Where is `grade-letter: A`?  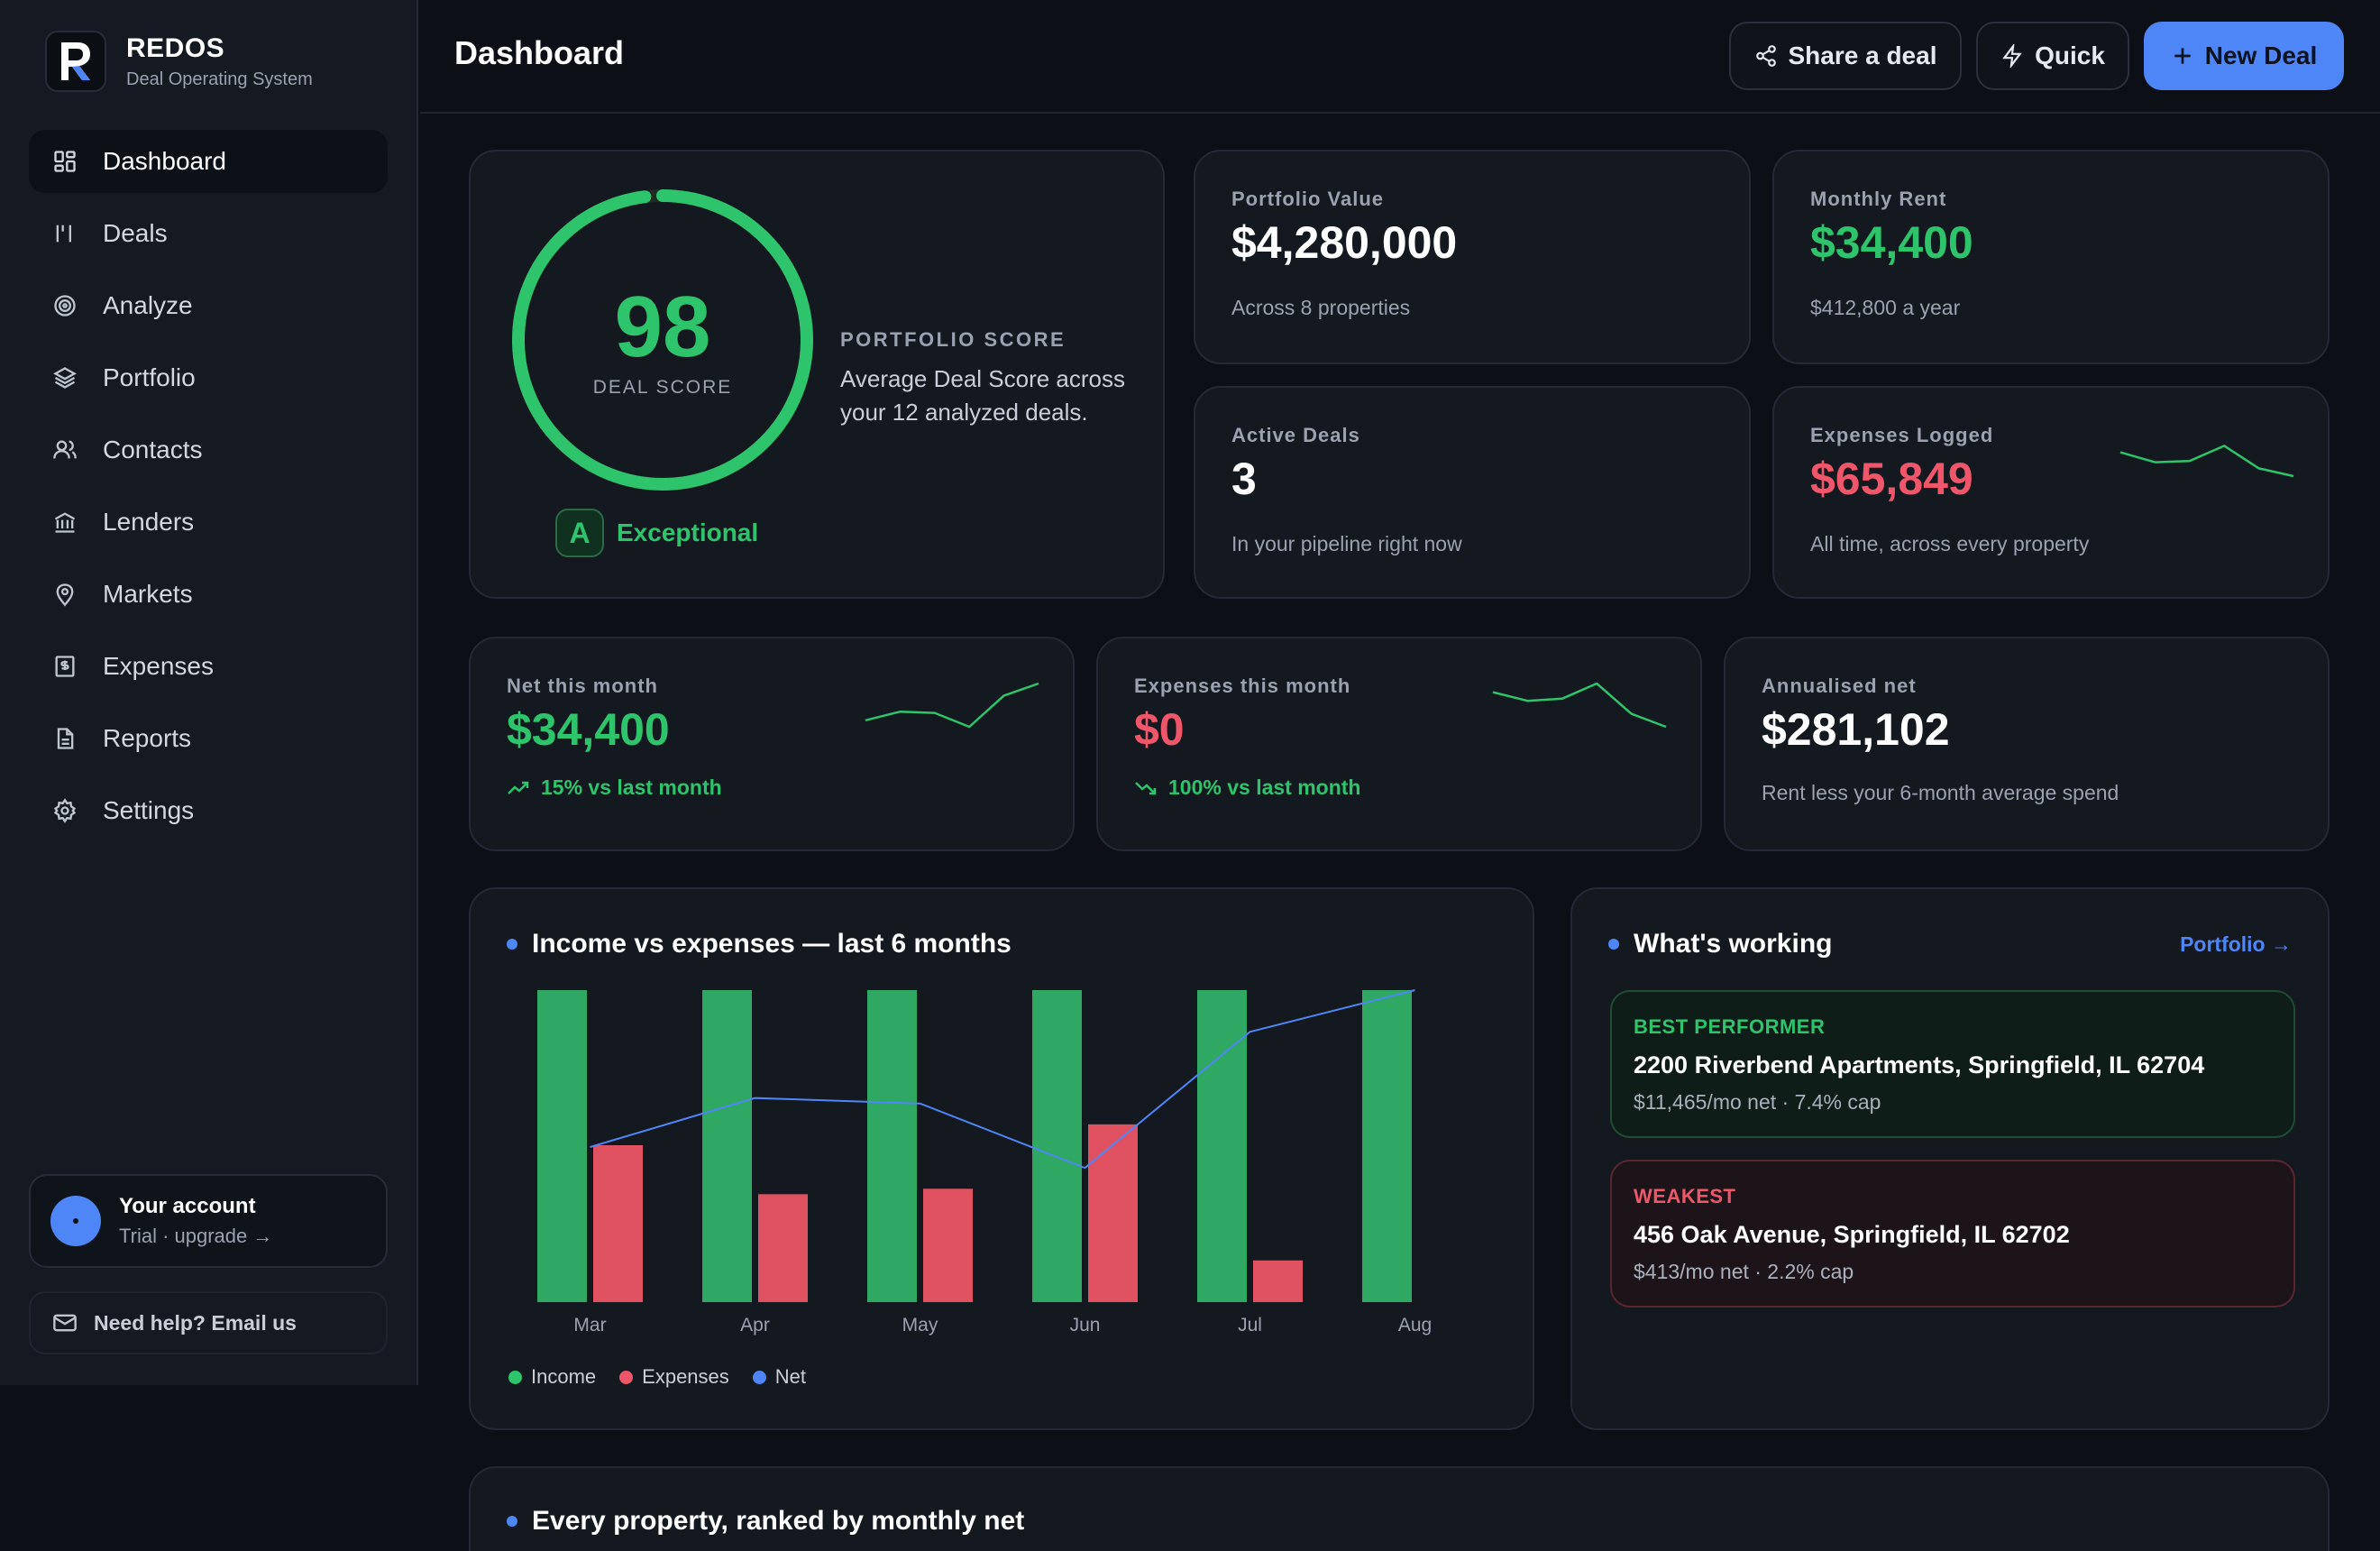 grade-letter: A is located at coordinates (579, 533).